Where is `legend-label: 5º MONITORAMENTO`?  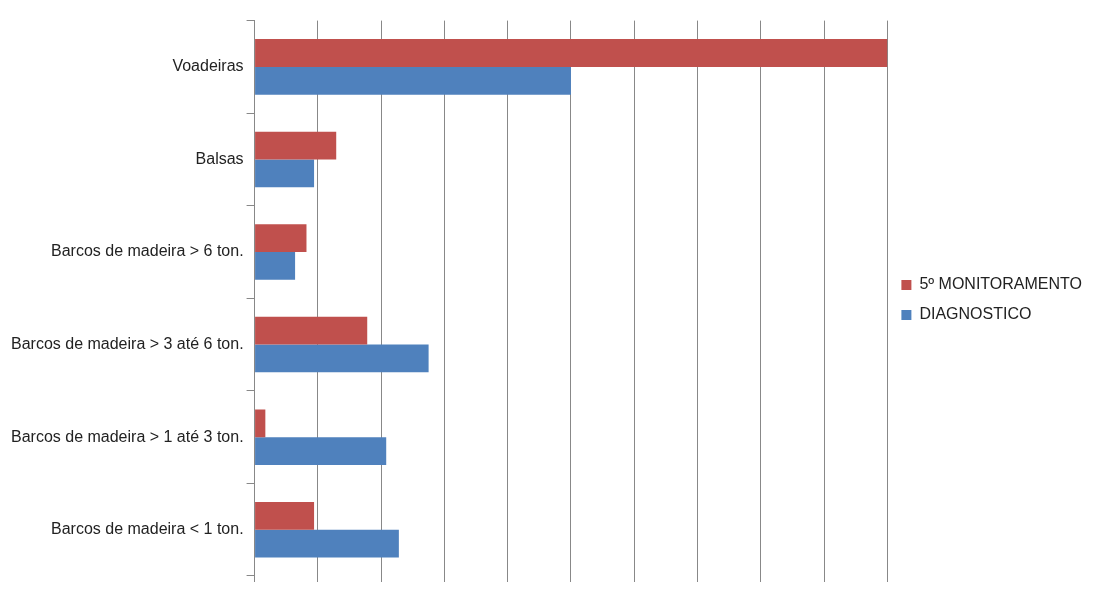
legend-label: 5º MONITORAMENTO is located at coordinates (1001, 284).